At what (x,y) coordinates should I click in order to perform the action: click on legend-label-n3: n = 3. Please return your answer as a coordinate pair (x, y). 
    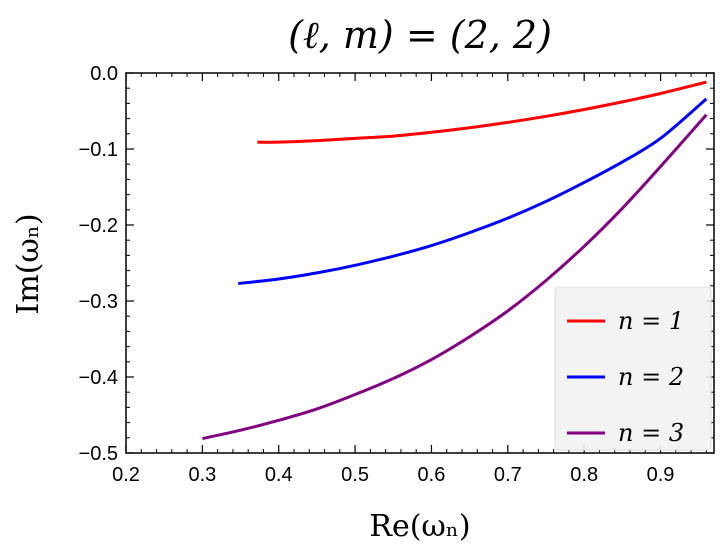
    Looking at the image, I should click on (651, 433).